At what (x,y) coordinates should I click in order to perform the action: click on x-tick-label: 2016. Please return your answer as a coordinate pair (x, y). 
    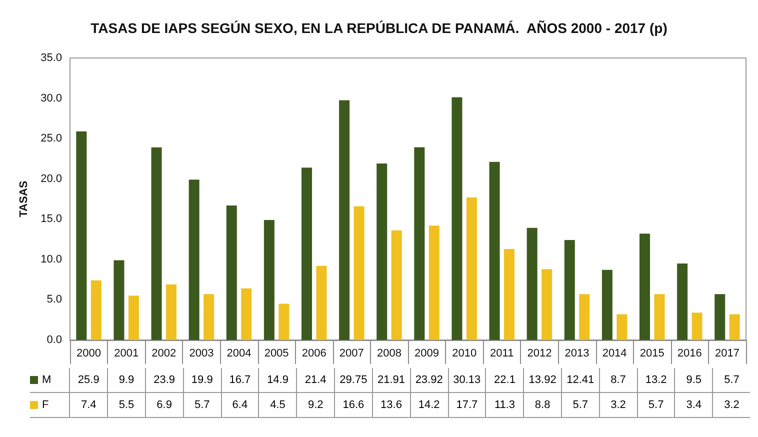
    Looking at the image, I should click on (689, 354).